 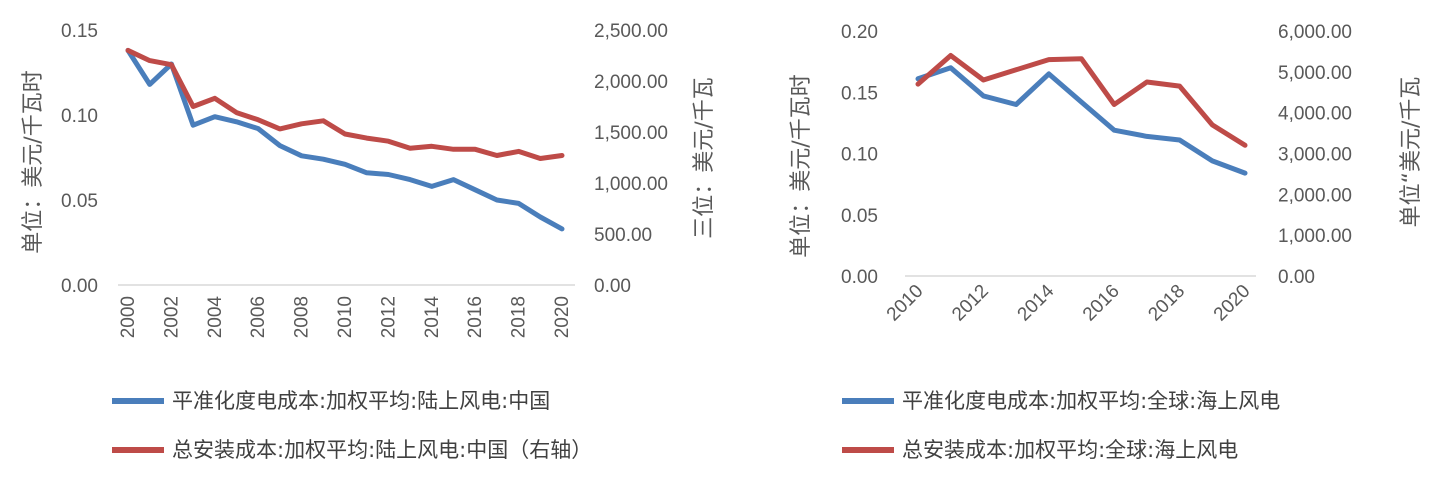 What do you see at coordinates (623, 235) in the screenshot?
I see `right-tick-label: 500.00` at bounding box center [623, 235].